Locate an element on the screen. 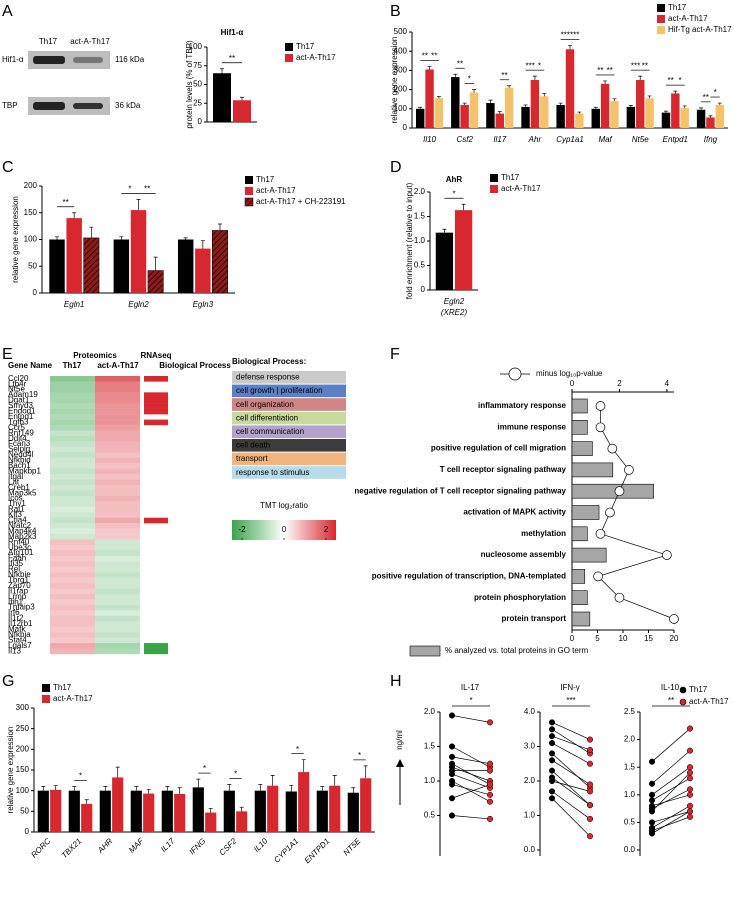  gene-name: Ltb4r is located at coordinates (17, 383).